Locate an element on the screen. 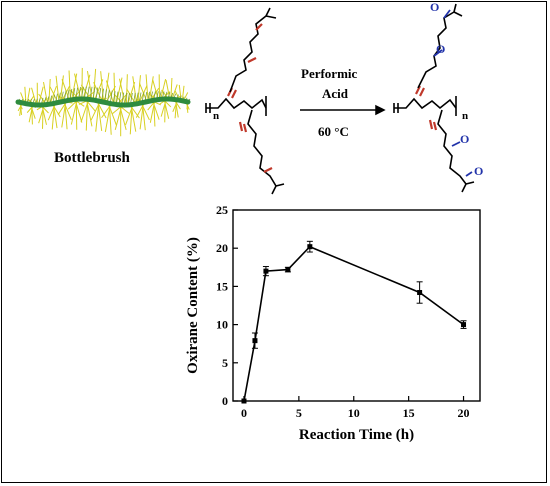  y-tick-label: 15 is located at coordinates (222, 286).